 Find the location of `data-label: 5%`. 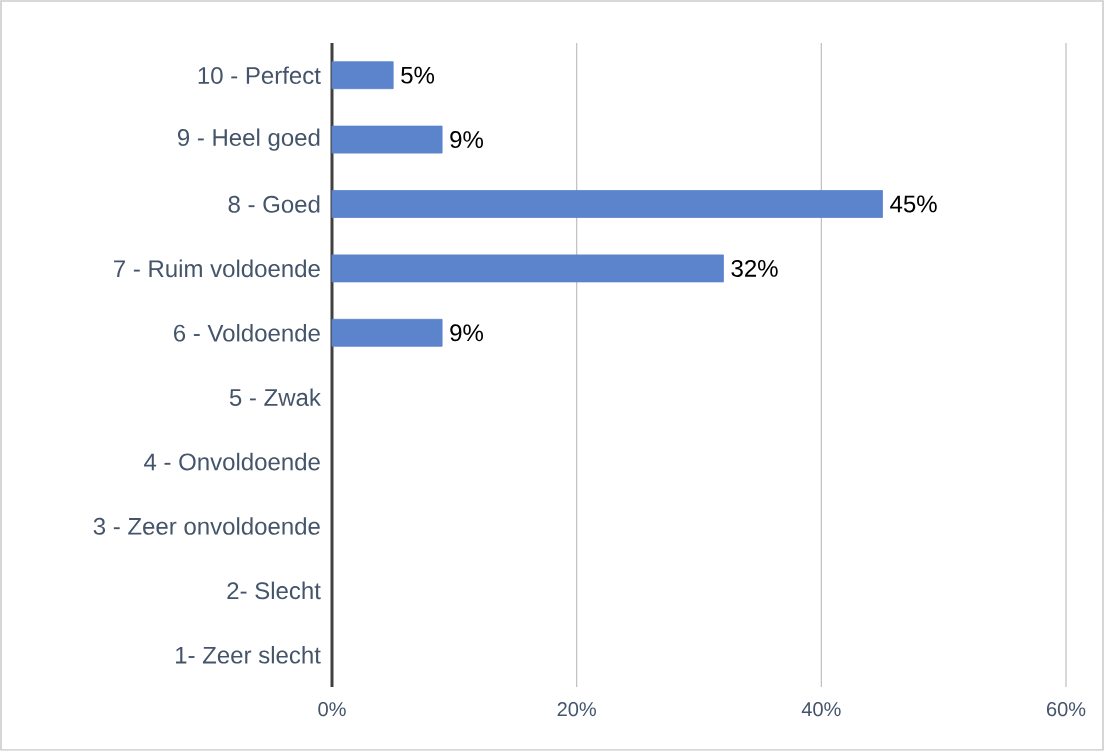

data-label: 5% is located at coordinates (418, 75).